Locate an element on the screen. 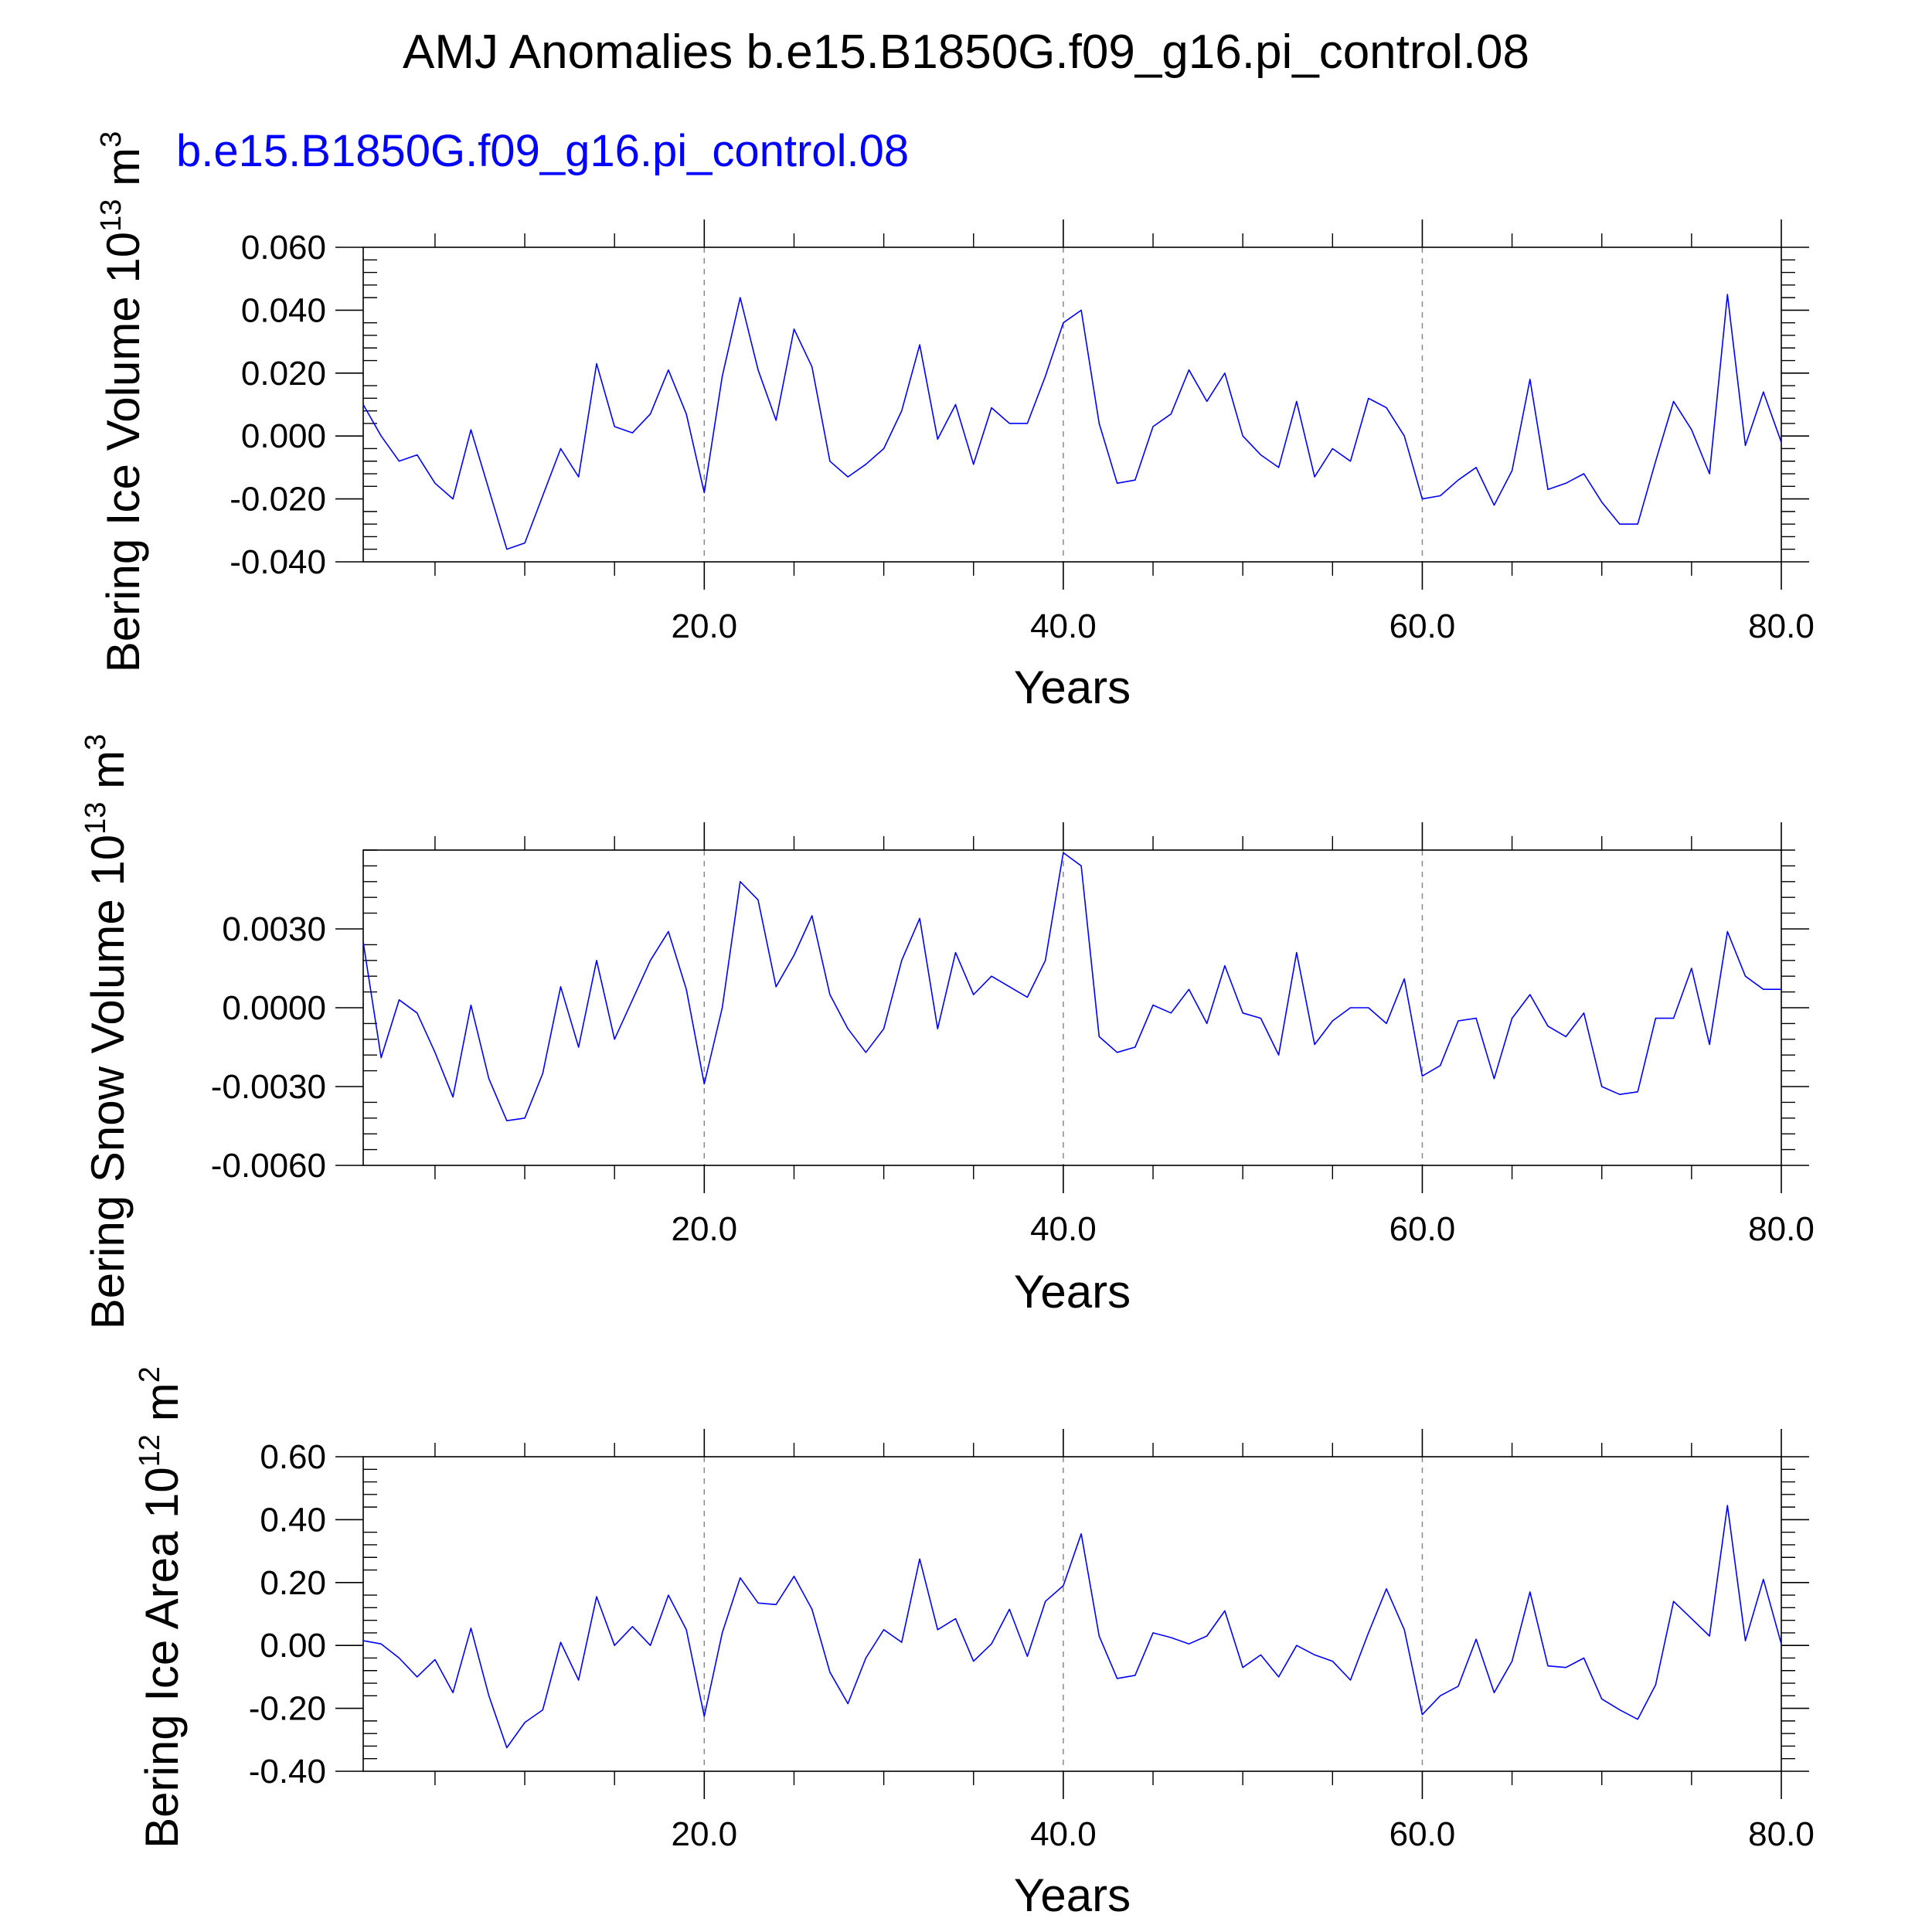  y-tick-label: 0.000 is located at coordinates (284, 436).